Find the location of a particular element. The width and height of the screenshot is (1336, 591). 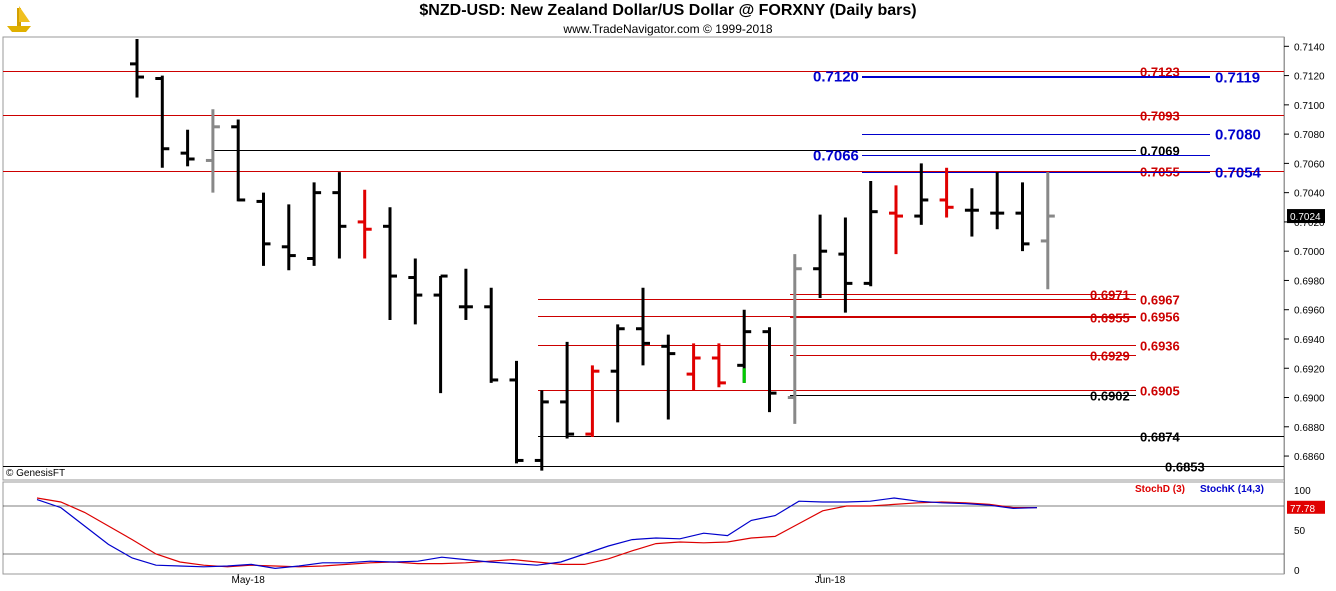

level-label: 0.7054 is located at coordinates (1238, 173).